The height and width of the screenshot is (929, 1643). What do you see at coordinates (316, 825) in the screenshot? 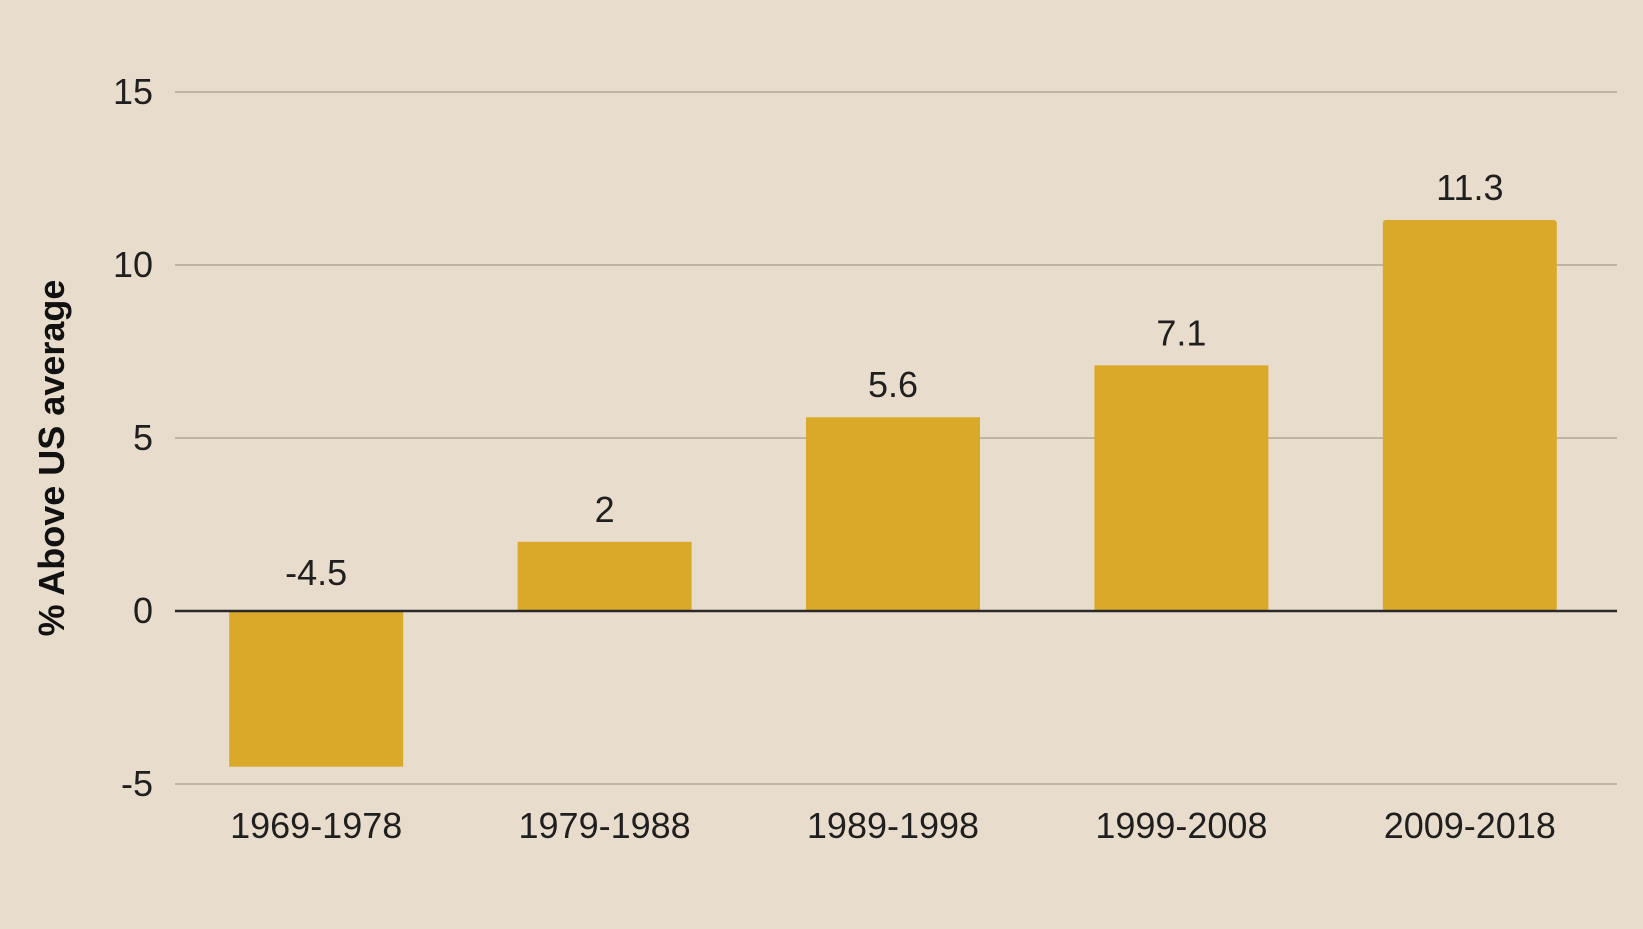
I see `x-category-label: 1969-1978` at bounding box center [316, 825].